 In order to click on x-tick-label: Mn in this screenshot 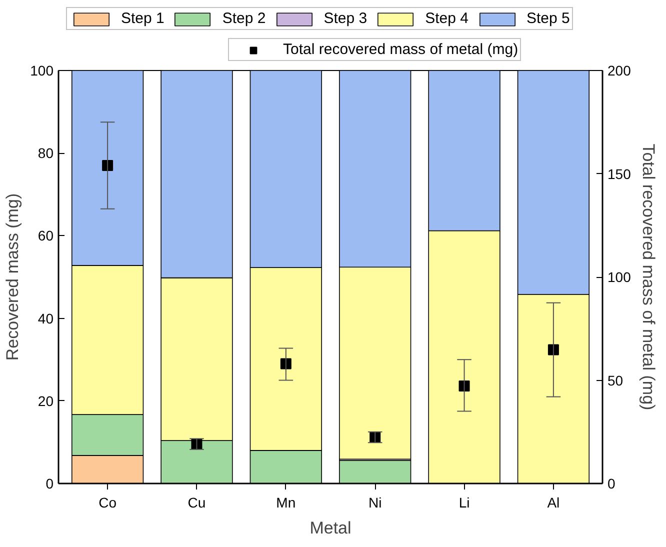, I will do `click(286, 502)`.